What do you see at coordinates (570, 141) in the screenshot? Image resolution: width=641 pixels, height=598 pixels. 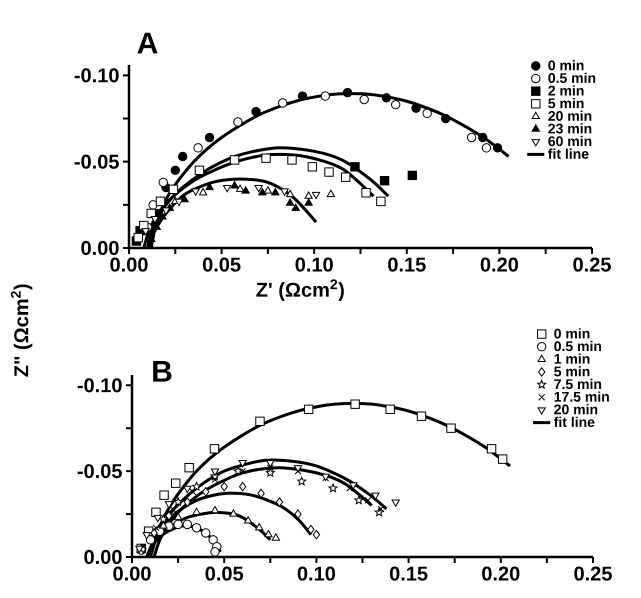 I see `legend-label: 60 min` at bounding box center [570, 141].